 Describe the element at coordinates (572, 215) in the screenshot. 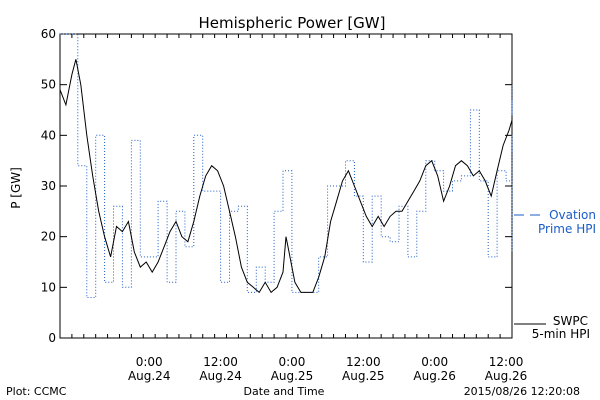

I see `legend-ovation-label-line1: Ovation` at that location.